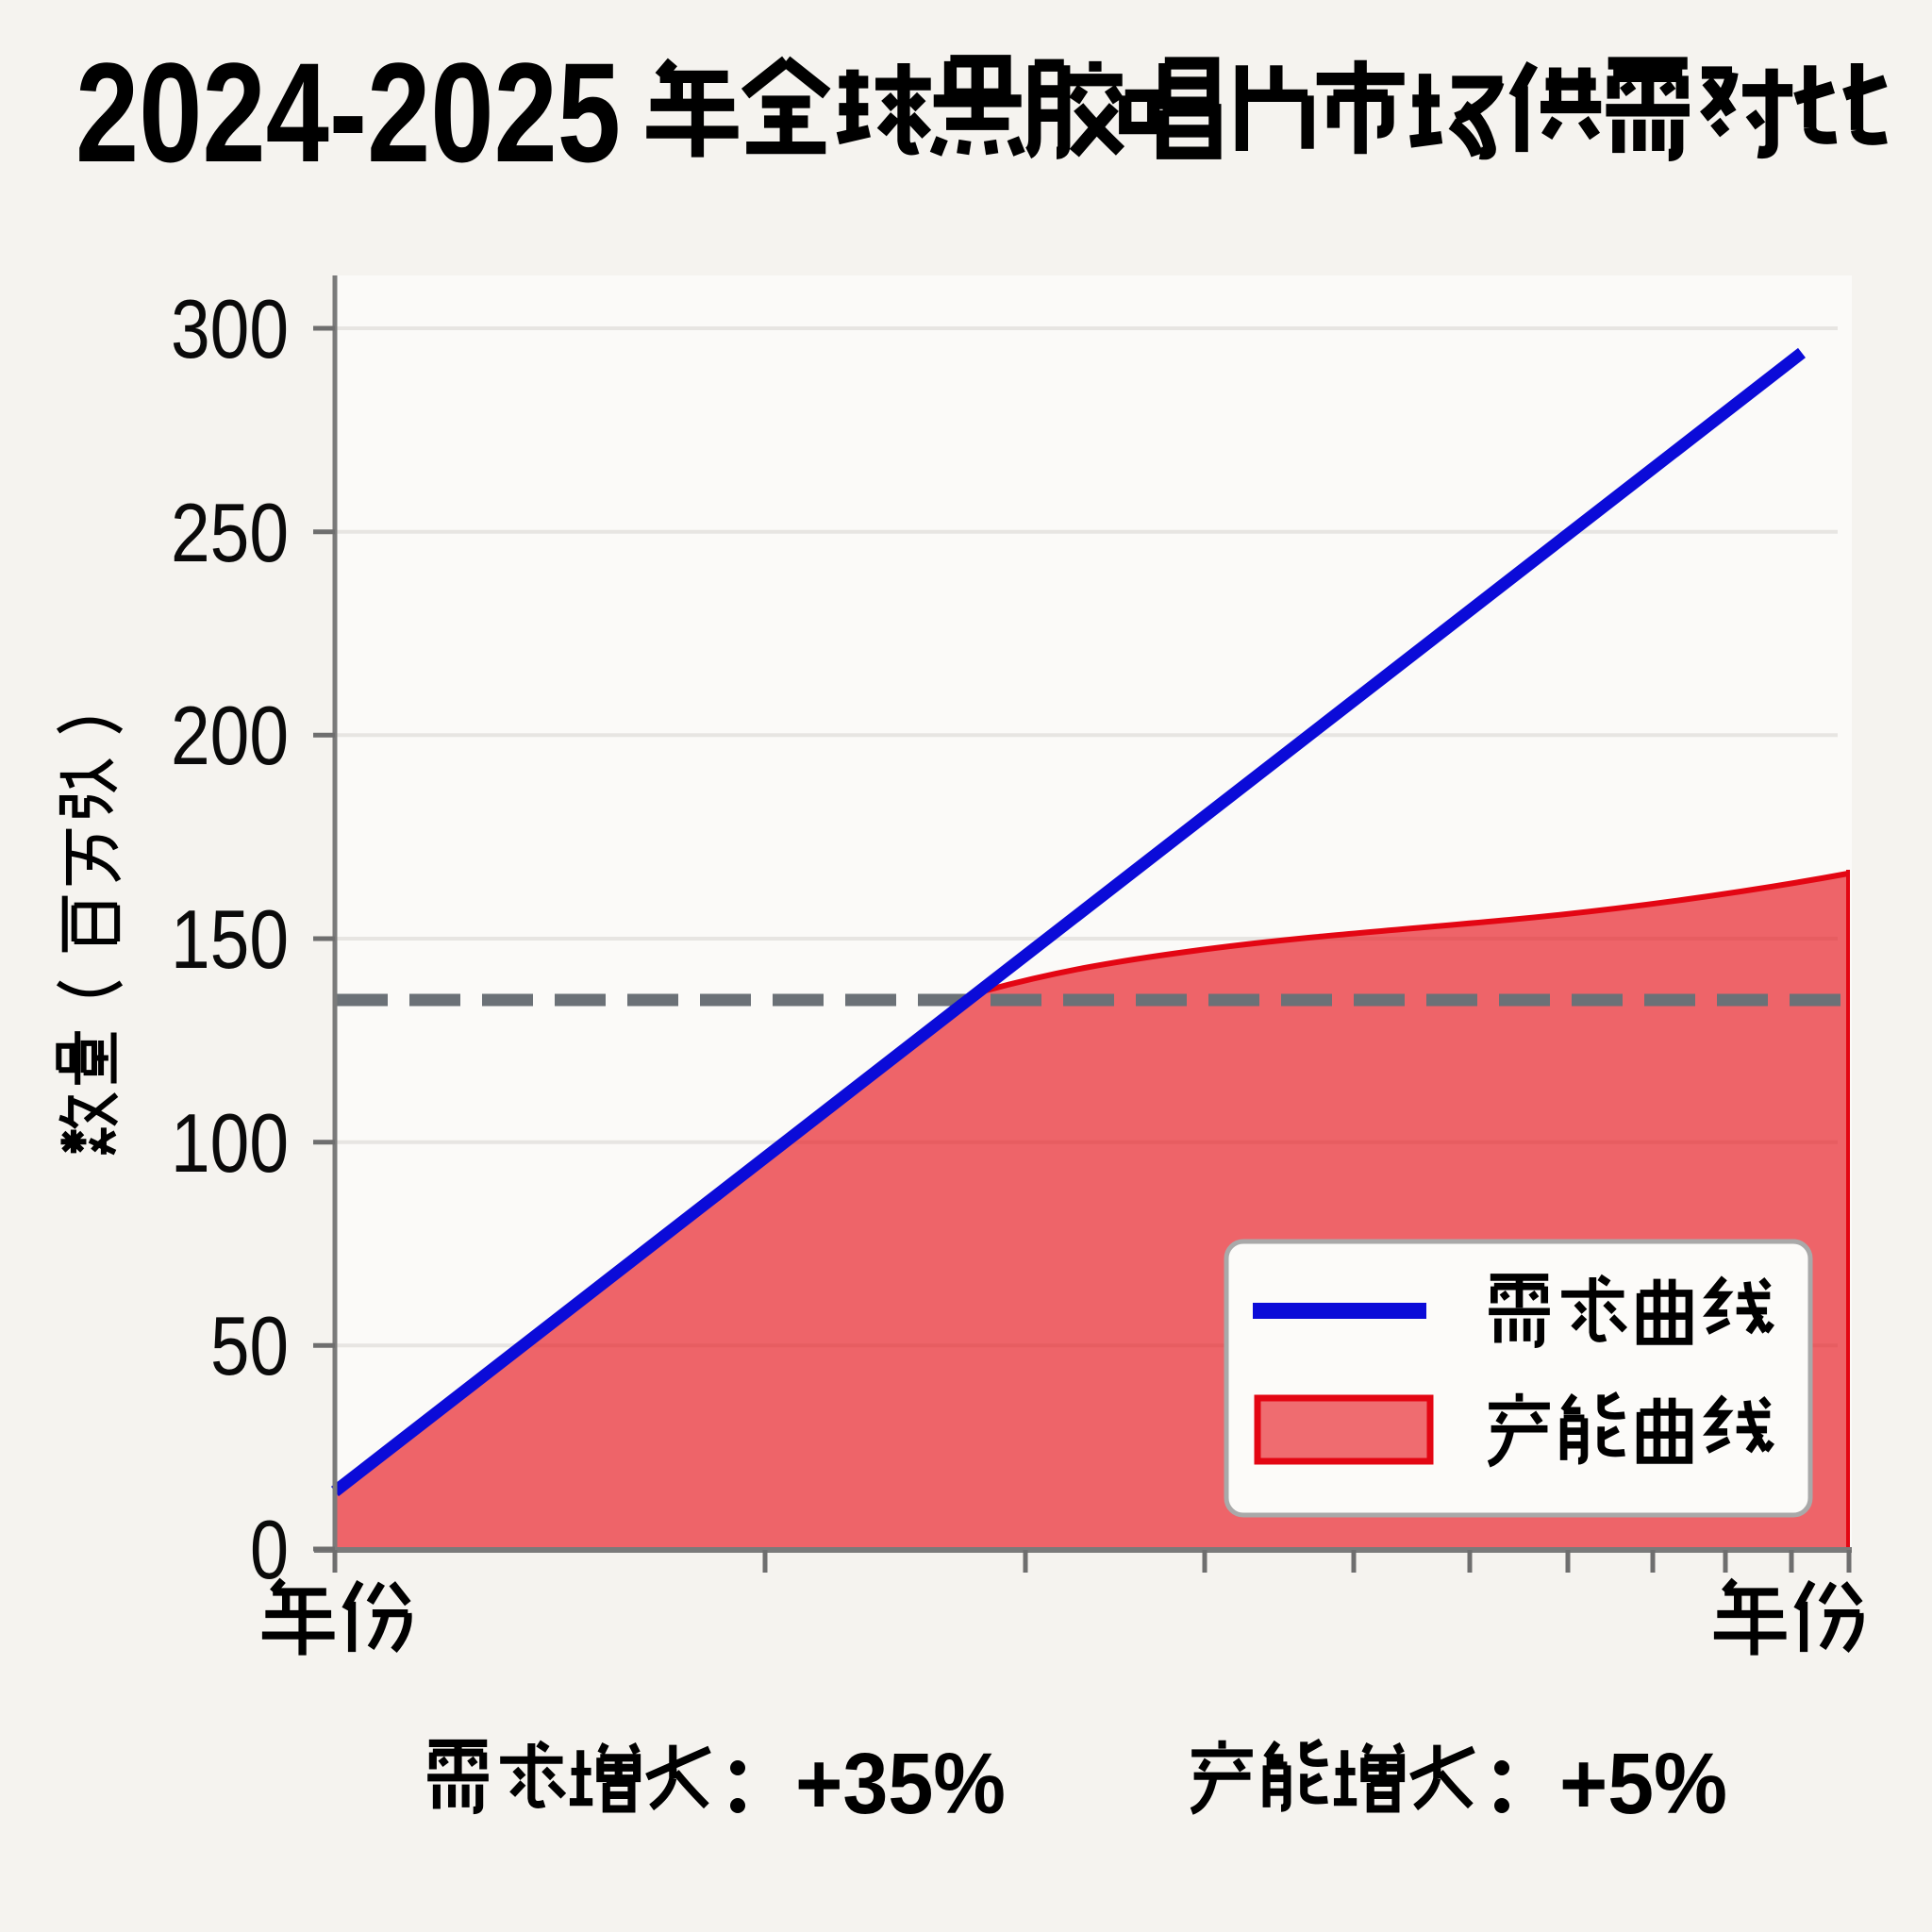  Describe the element at coordinates (230, 533) in the screenshot. I see `svg-text: 250` at that location.